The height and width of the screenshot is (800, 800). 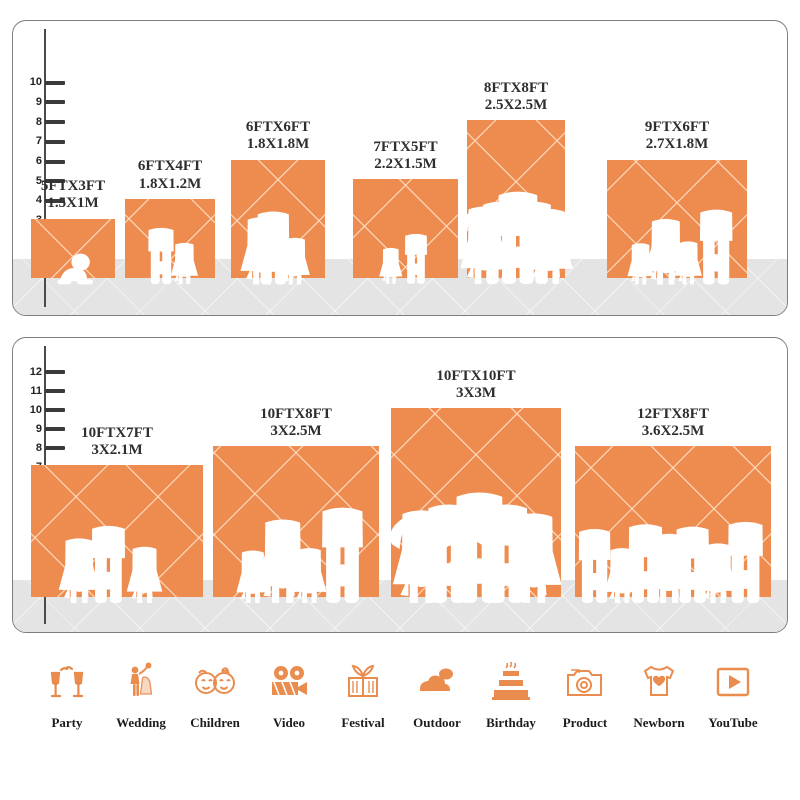 I want to click on backdrop-size-label: 5FTX3FT 1.5X1M, so click(x=73, y=195).